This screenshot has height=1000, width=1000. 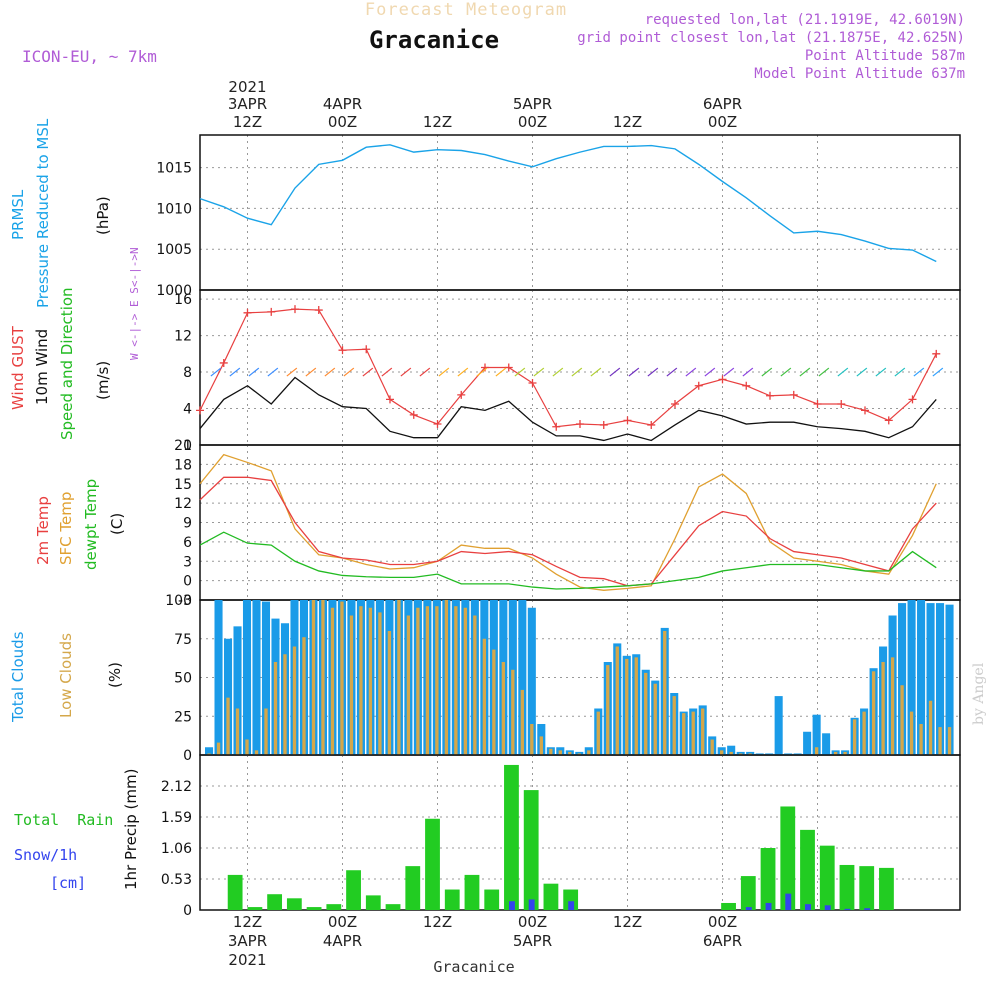 I want to click on prmsl-label: PRMSL, so click(x=18, y=214).